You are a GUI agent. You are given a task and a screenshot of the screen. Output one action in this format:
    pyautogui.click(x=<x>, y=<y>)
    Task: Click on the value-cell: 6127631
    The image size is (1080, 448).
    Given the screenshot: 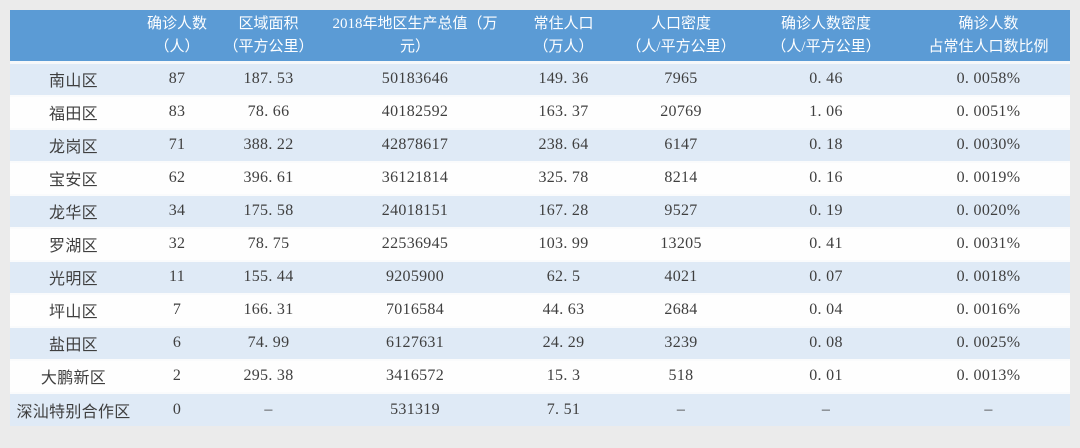 What is the action you would take?
    pyautogui.click(x=415, y=343)
    